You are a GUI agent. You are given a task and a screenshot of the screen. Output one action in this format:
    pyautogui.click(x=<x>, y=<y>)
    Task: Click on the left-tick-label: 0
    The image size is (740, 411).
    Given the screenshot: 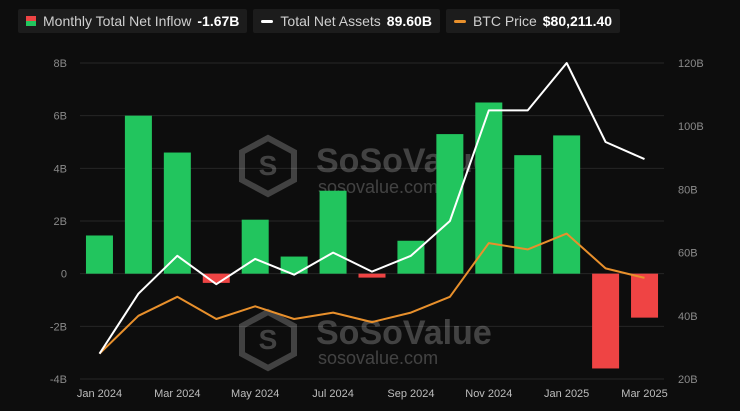 What is the action you would take?
    pyautogui.click(x=64, y=275)
    